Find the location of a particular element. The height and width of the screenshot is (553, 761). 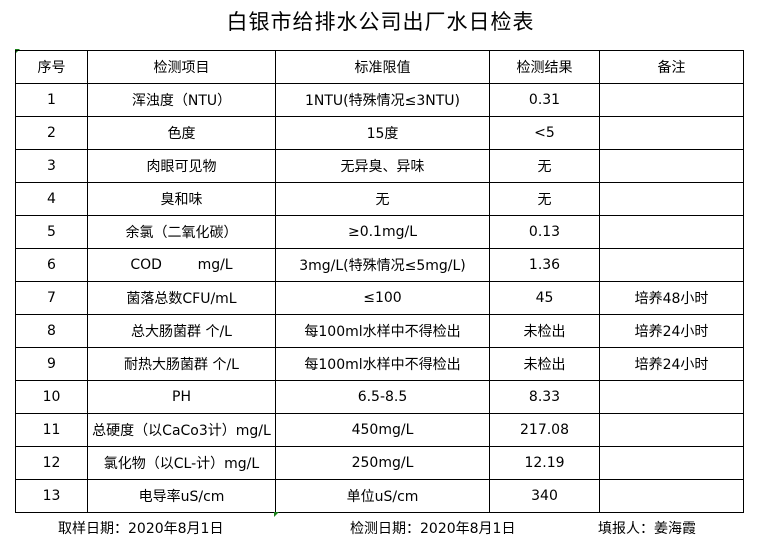

table-cell: 余氯（二氧化碳） is located at coordinates (181, 232).